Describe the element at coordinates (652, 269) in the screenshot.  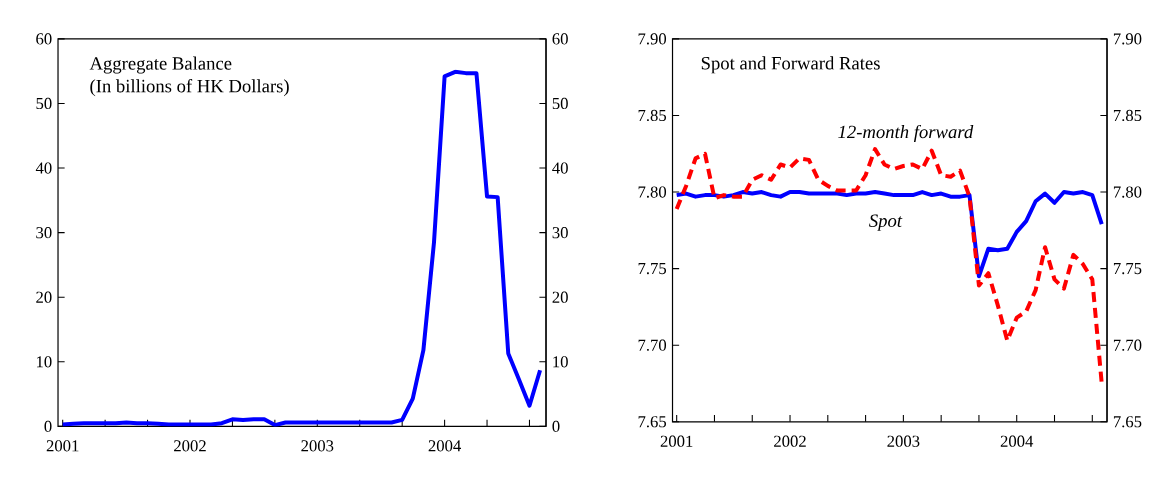
I see `y-tick-label: 7.75` at that location.